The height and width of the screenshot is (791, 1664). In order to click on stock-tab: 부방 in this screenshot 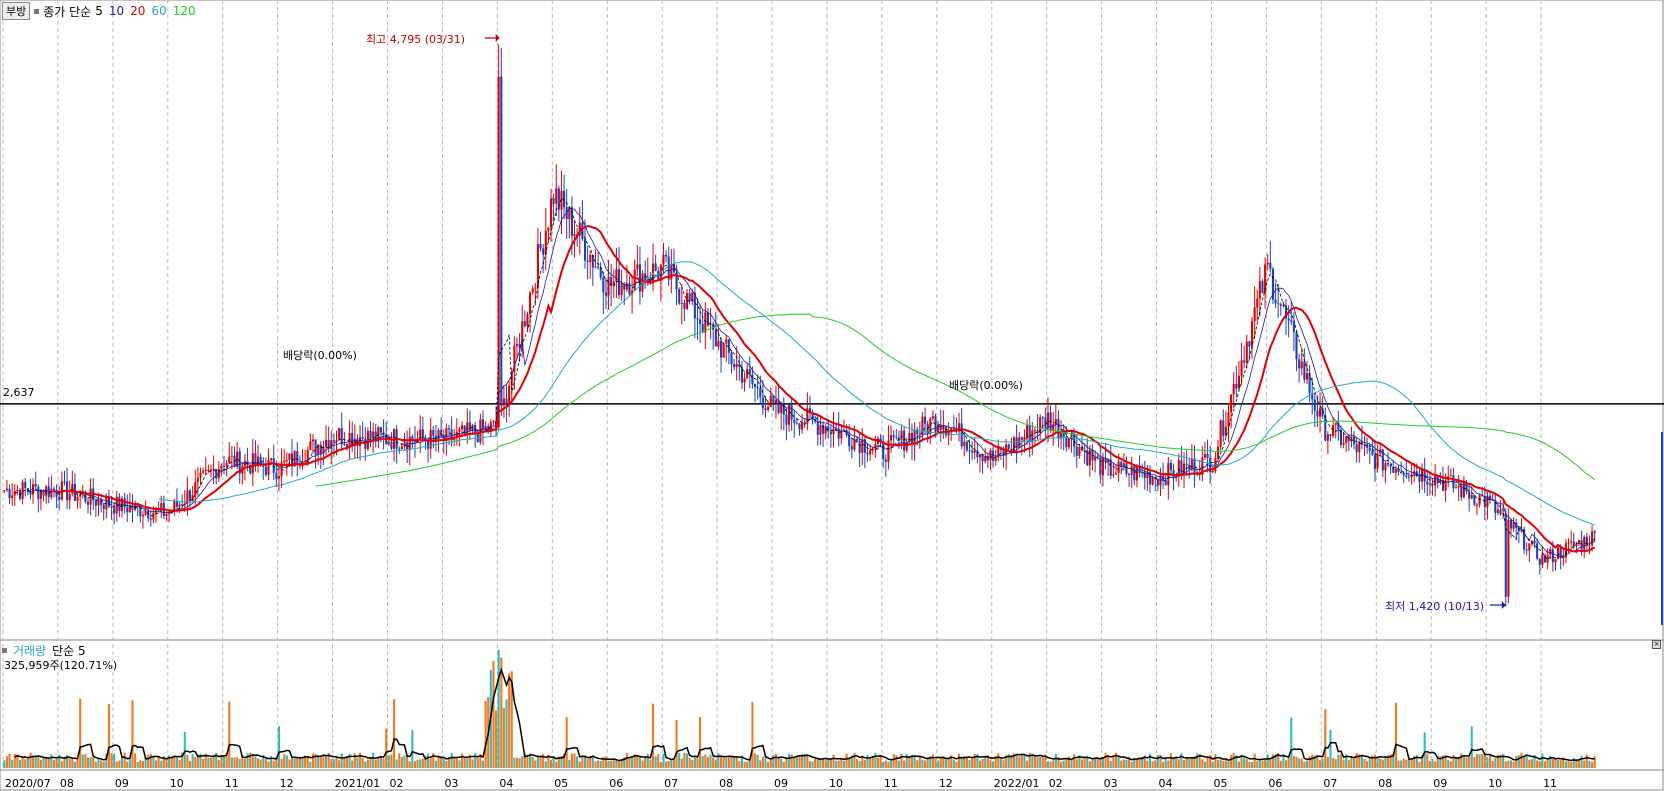, I will do `click(16, 11)`.